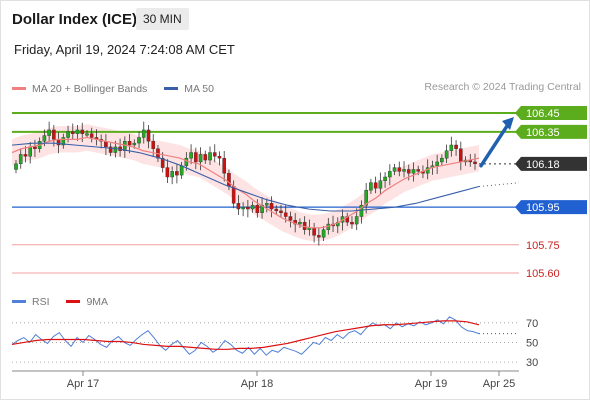  Describe the element at coordinates (19, 301) in the screenshot. I see `legend-rsi-swatch` at that location.